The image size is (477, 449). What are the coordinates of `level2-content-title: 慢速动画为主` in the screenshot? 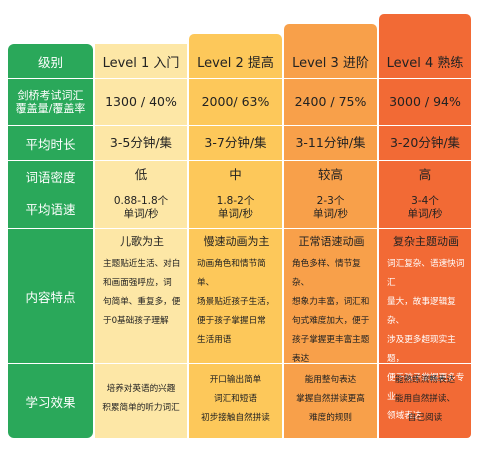 It's located at (236, 241).